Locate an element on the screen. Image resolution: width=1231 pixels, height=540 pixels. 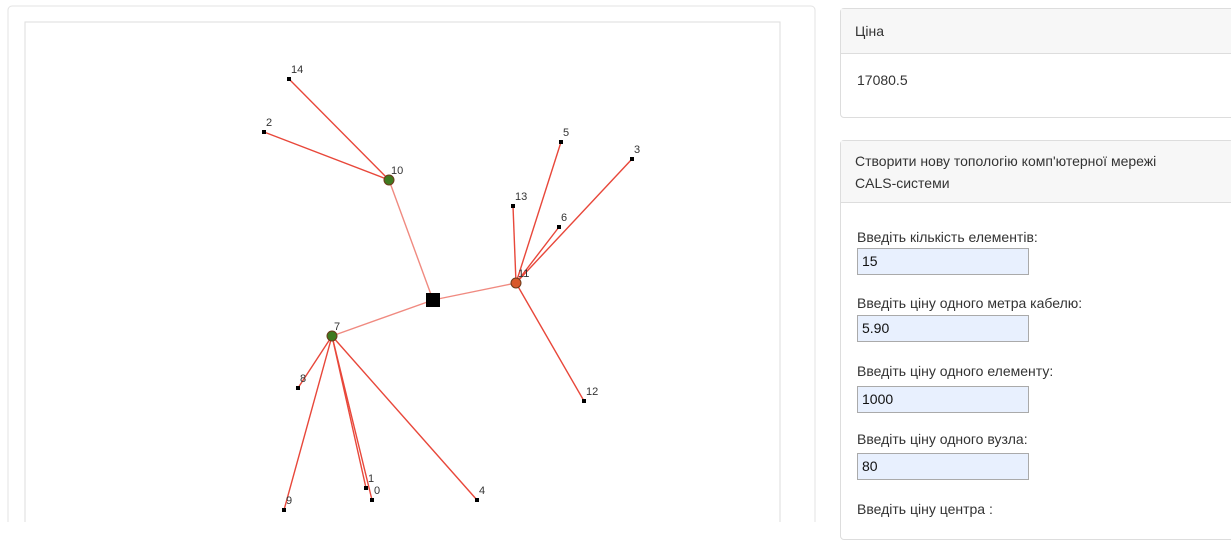
node-label: 13 is located at coordinates (521, 197).